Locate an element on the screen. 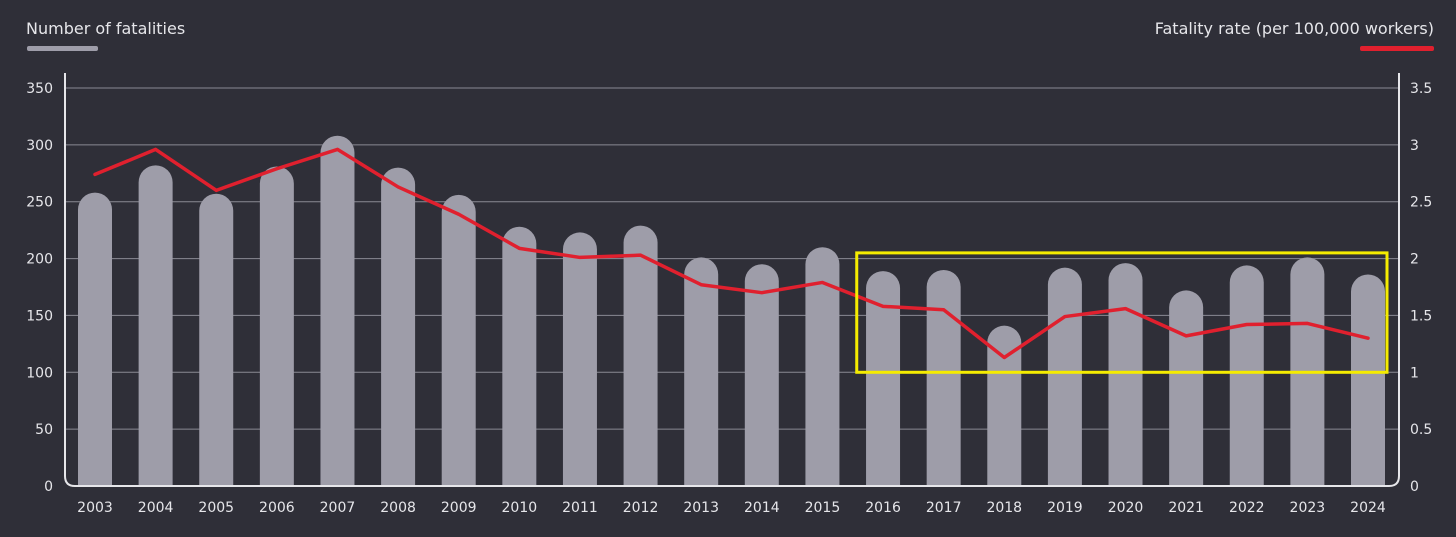  legend-right-label: Fatality rate (per 100,000 workers) is located at coordinates (1294, 28).